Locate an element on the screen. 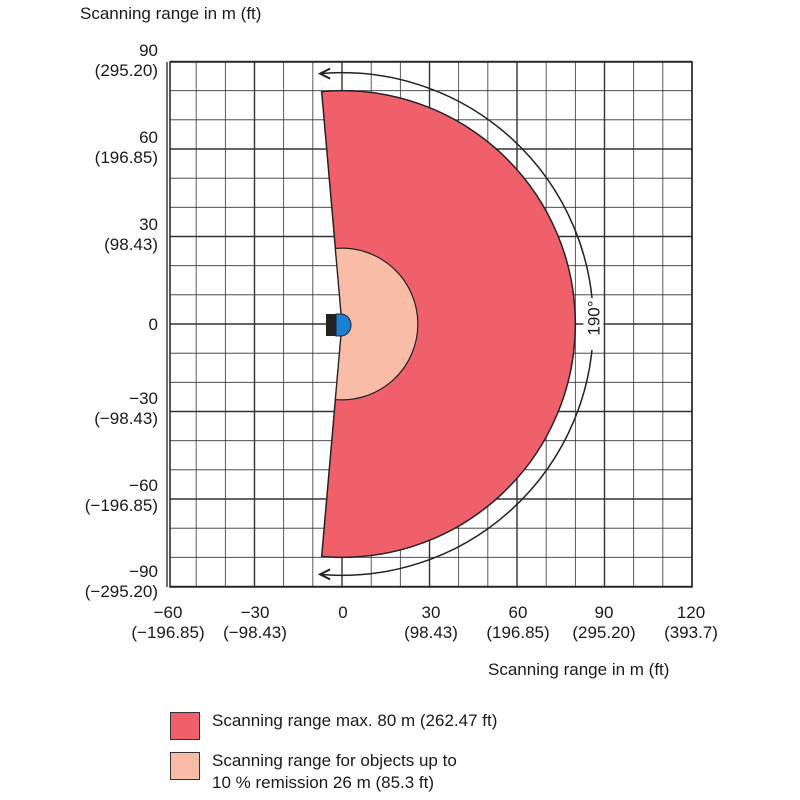 This screenshot has height=800, width=800. y-tick-label: −60 is located at coordinates (143, 485).